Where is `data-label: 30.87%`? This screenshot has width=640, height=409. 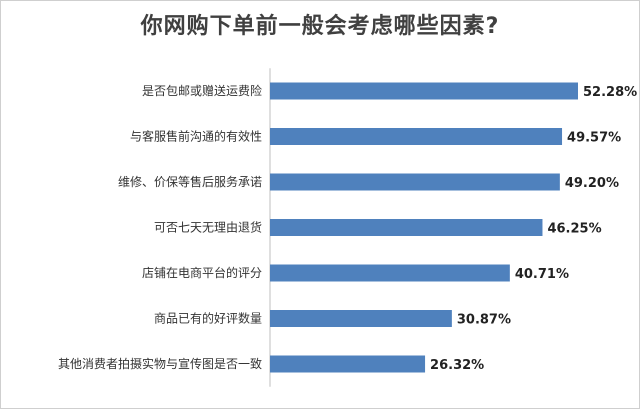 data-label: 30.87% is located at coordinates (484, 320).